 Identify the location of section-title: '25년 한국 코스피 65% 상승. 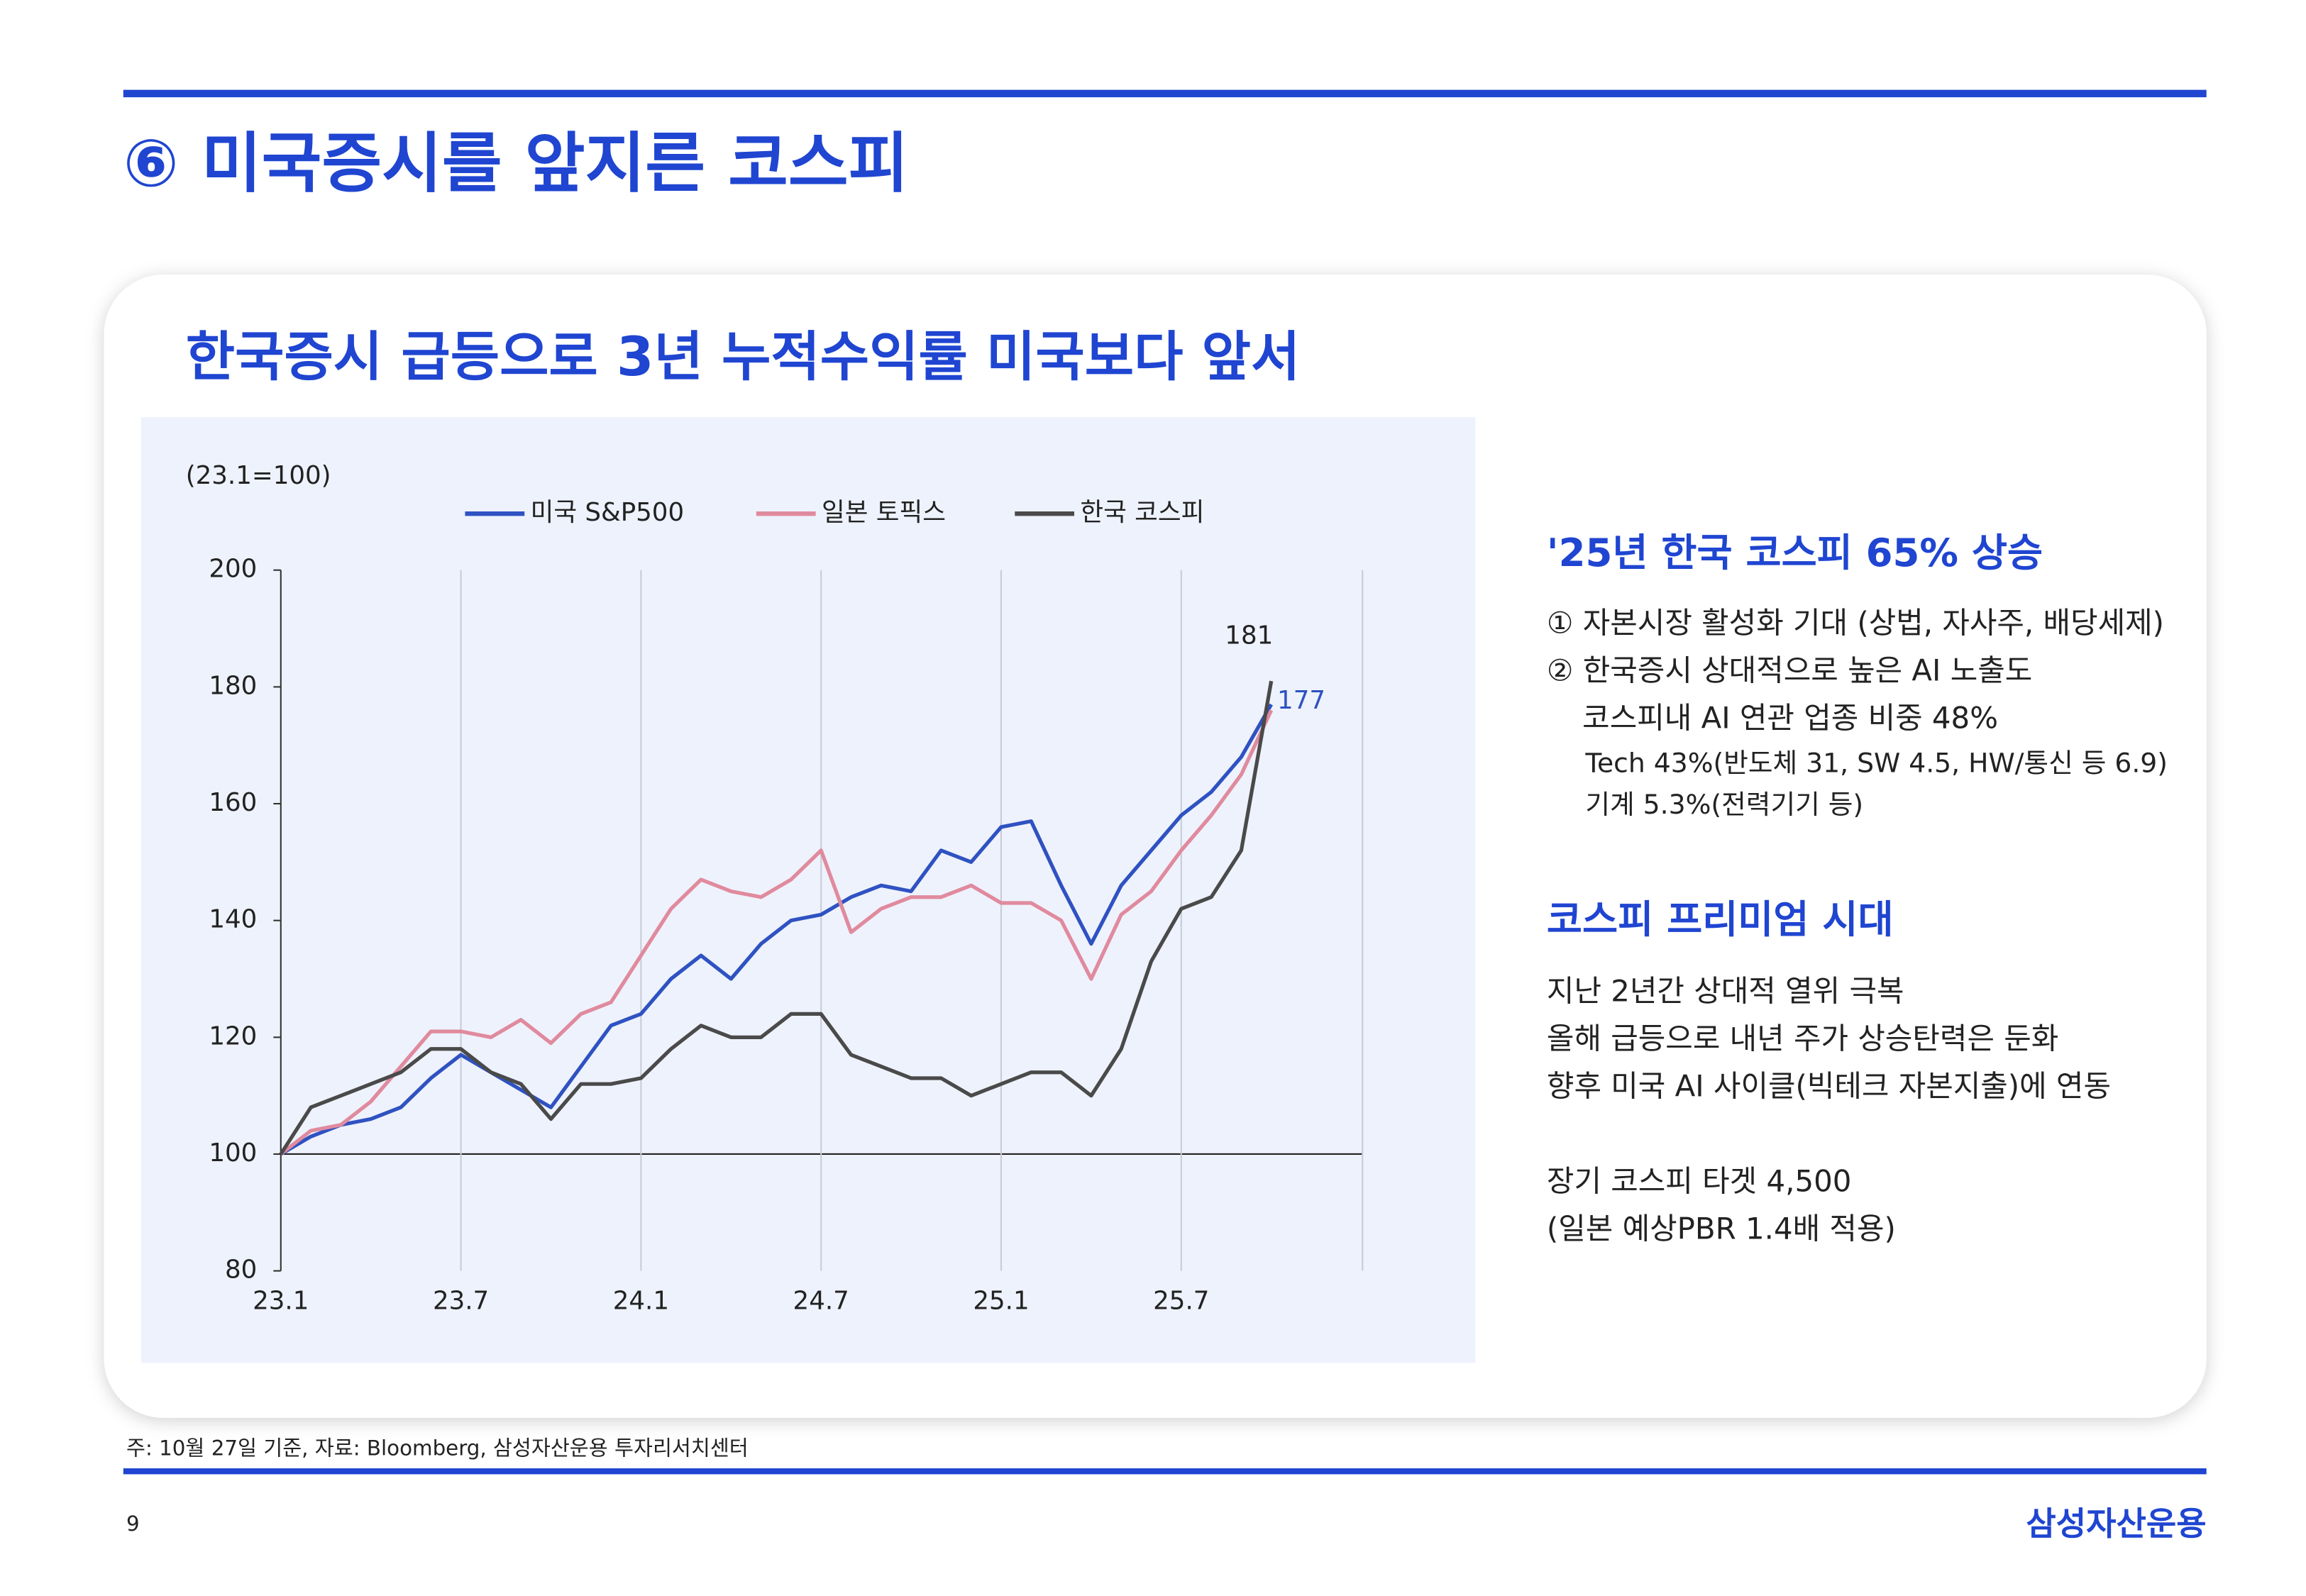
(1795, 552).